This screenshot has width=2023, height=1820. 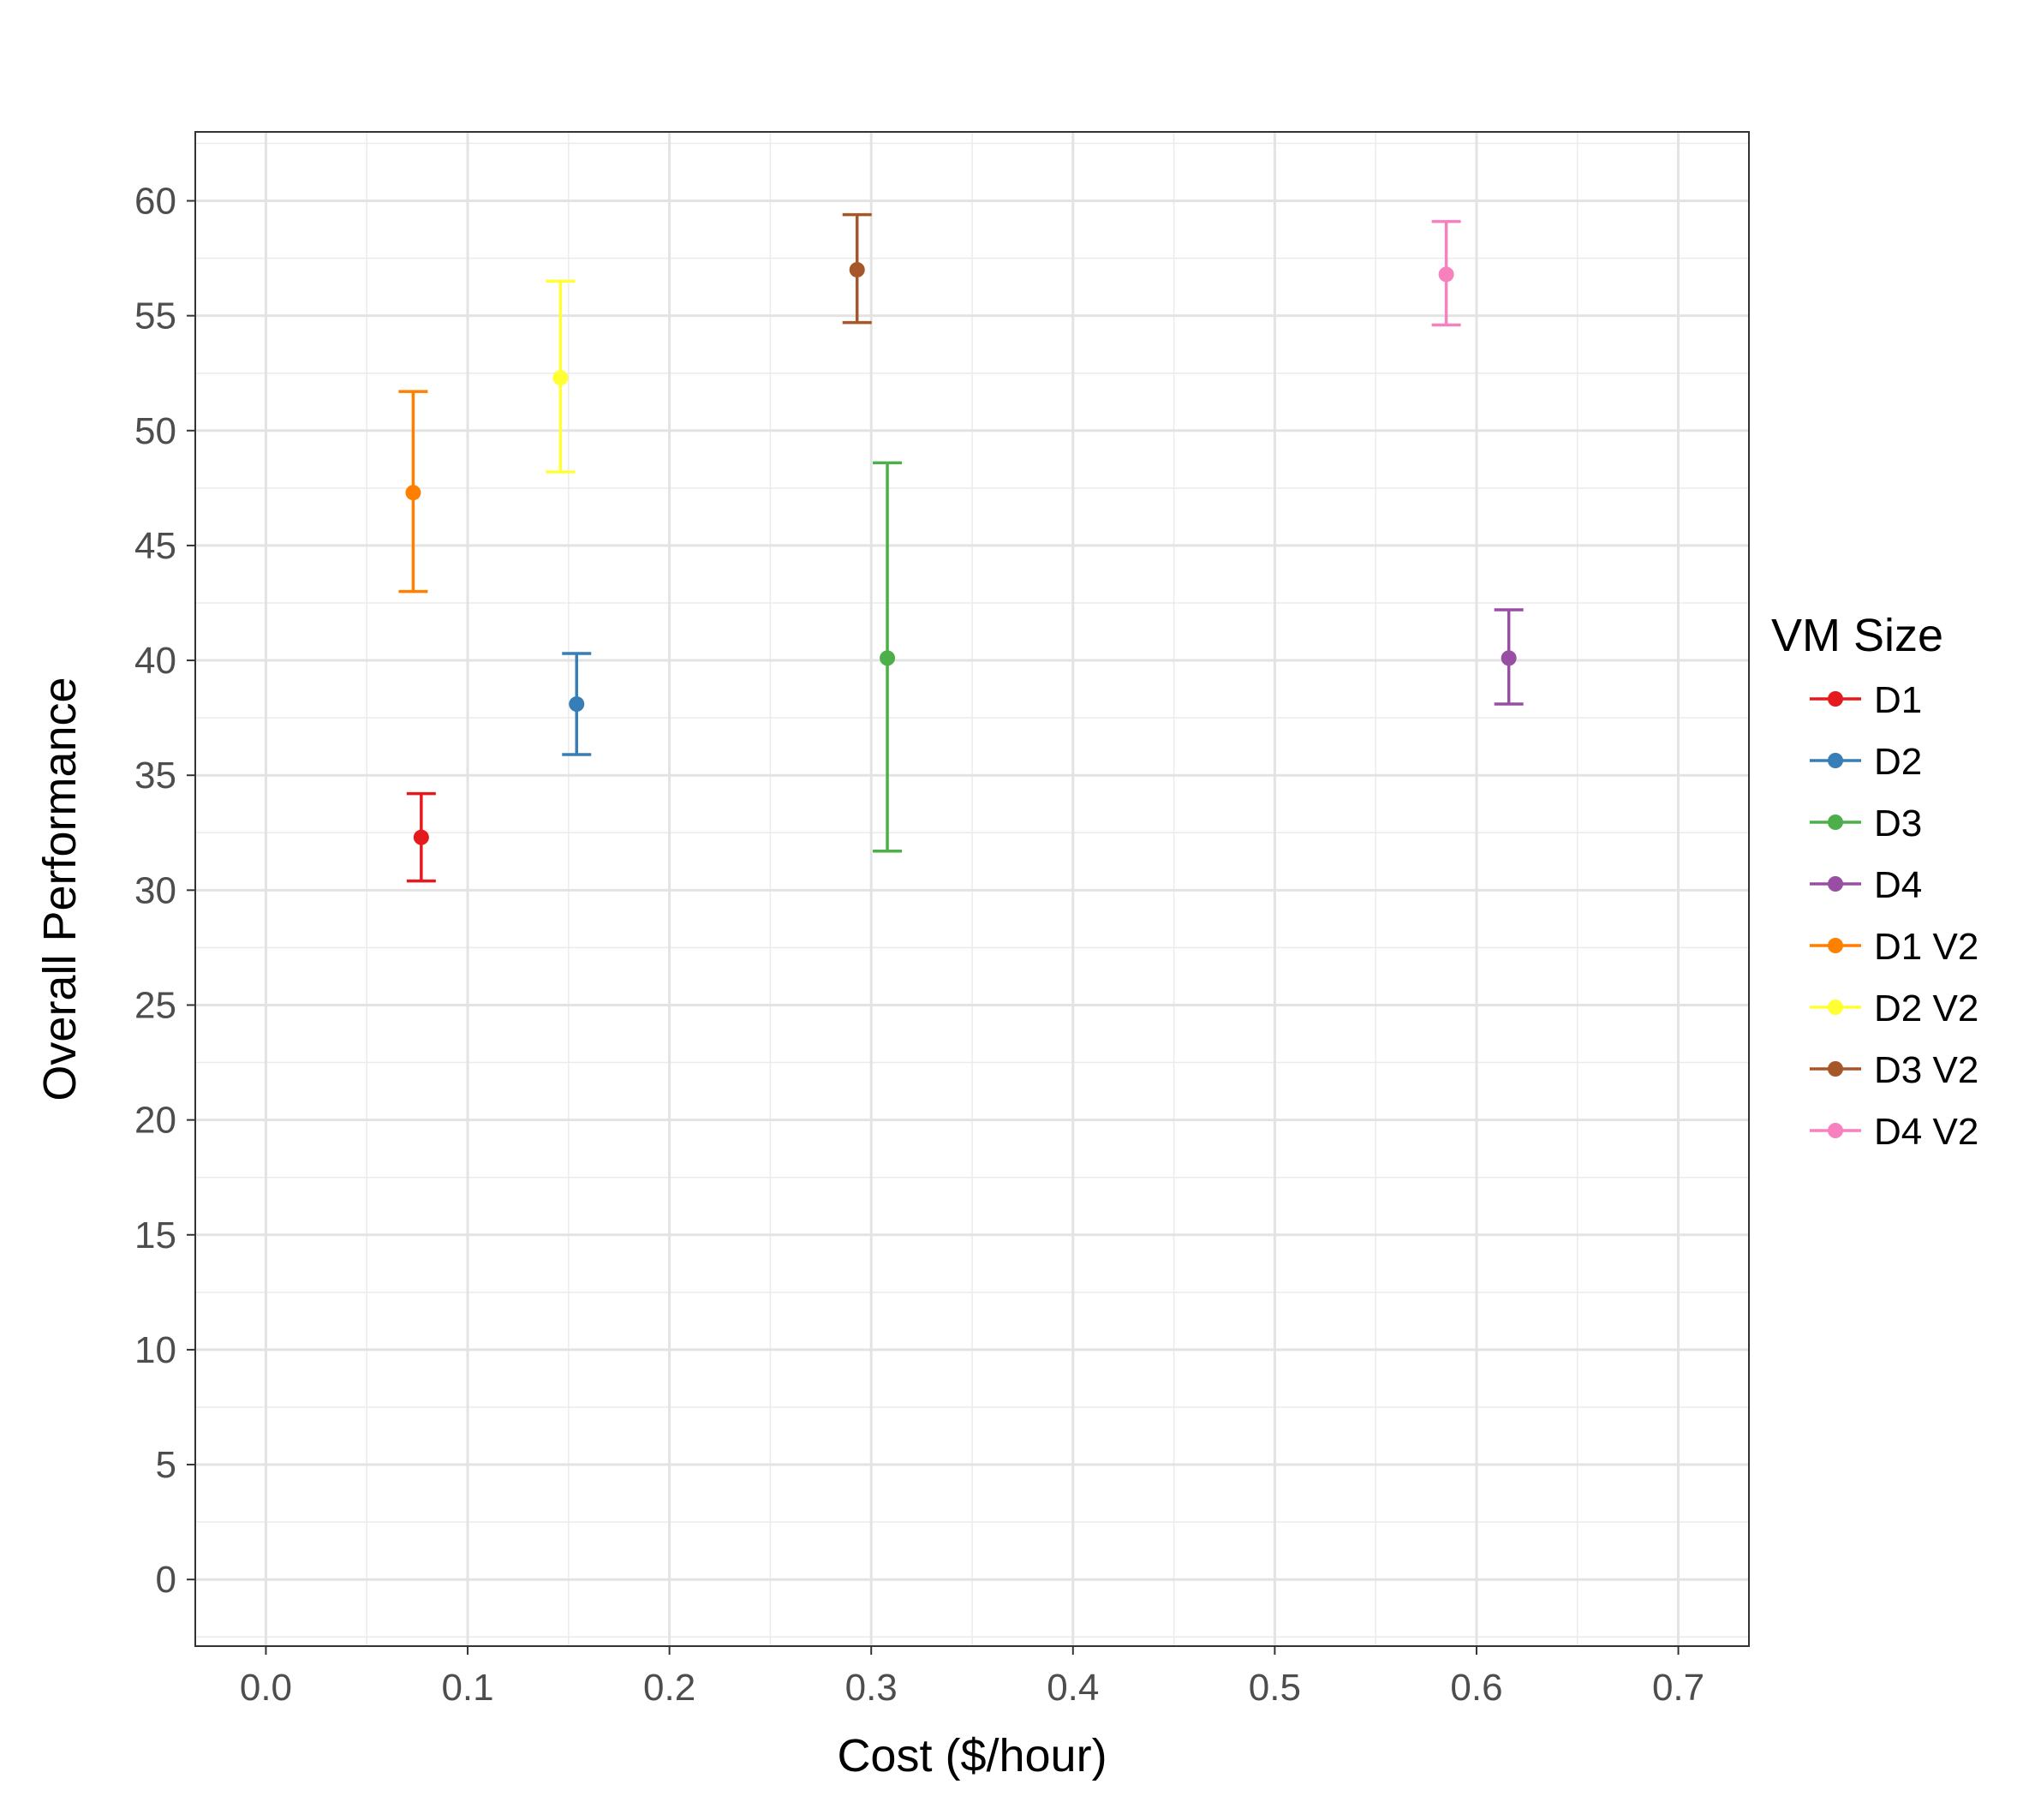 What do you see at coordinates (1926, 1009) in the screenshot?
I see `legend-label: D2 V2` at bounding box center [1926, 1009].